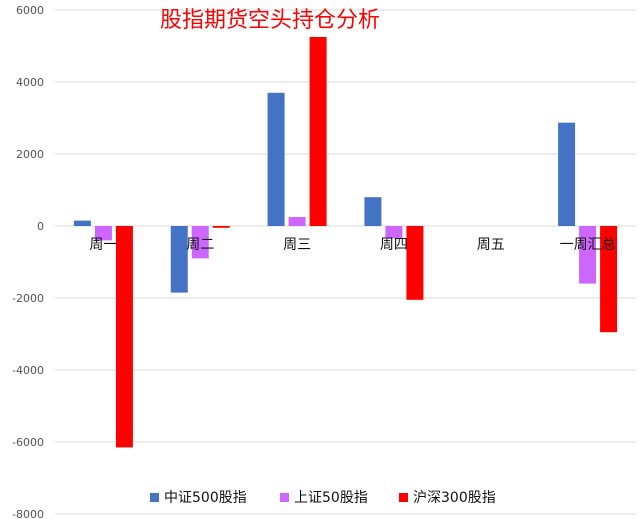  Describe the element at coordinates (28, 298) in the screenshot. I see `y-tick-label: -2000` at that location.